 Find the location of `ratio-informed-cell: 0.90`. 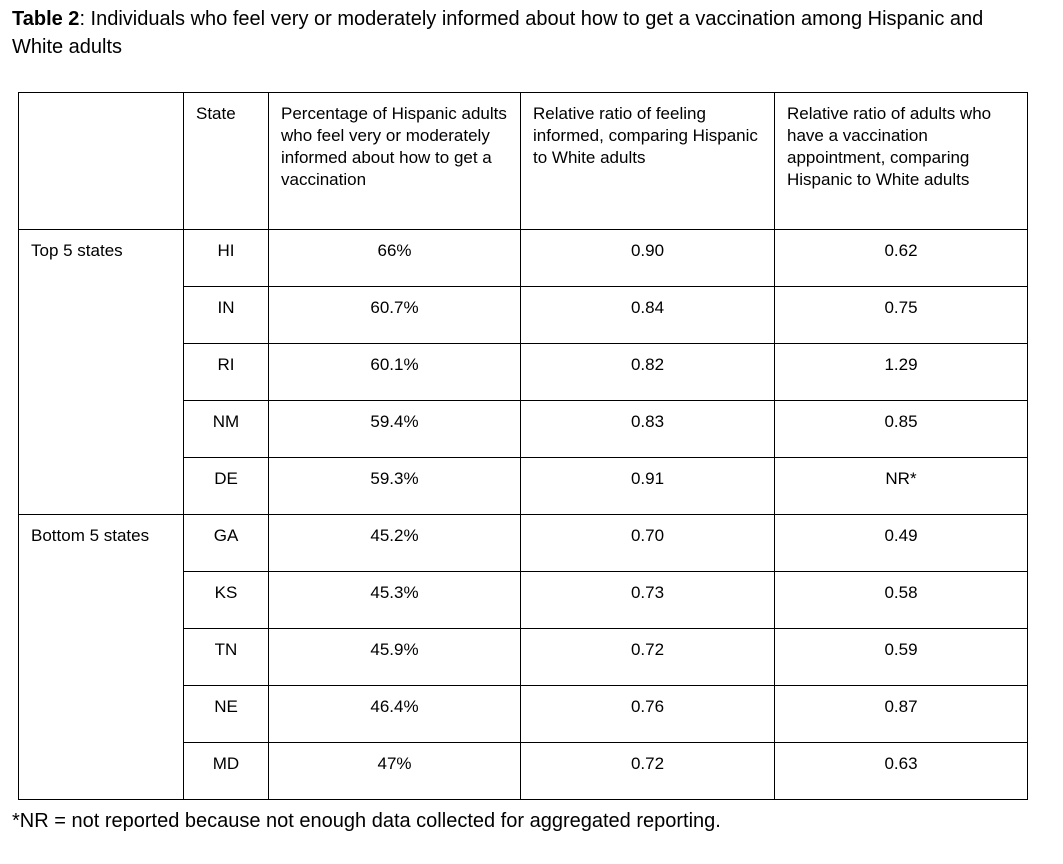

ratio-informed-cell: 0.90 is located at coordinates (647, 258).